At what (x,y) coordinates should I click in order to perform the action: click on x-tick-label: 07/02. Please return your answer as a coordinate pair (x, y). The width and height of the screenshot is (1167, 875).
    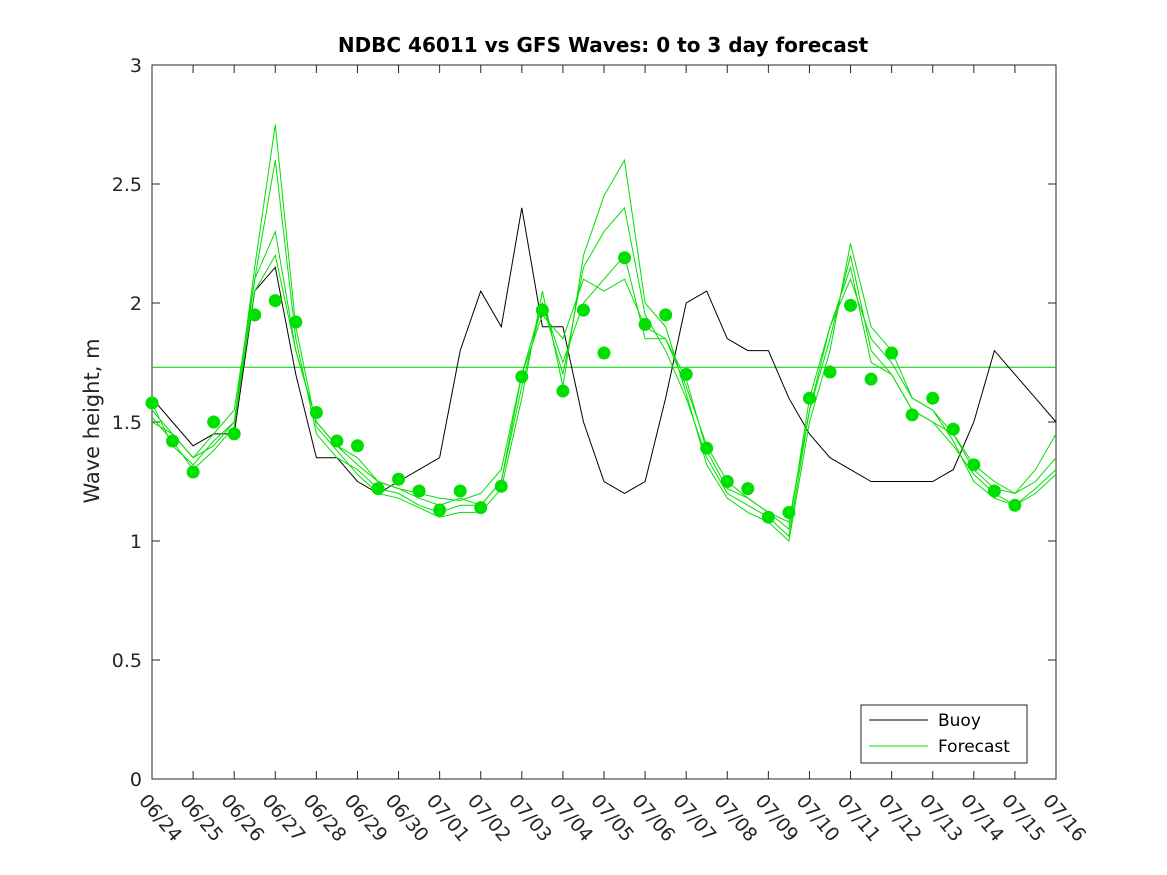
    Looking at the image, I should click on (489, 818).